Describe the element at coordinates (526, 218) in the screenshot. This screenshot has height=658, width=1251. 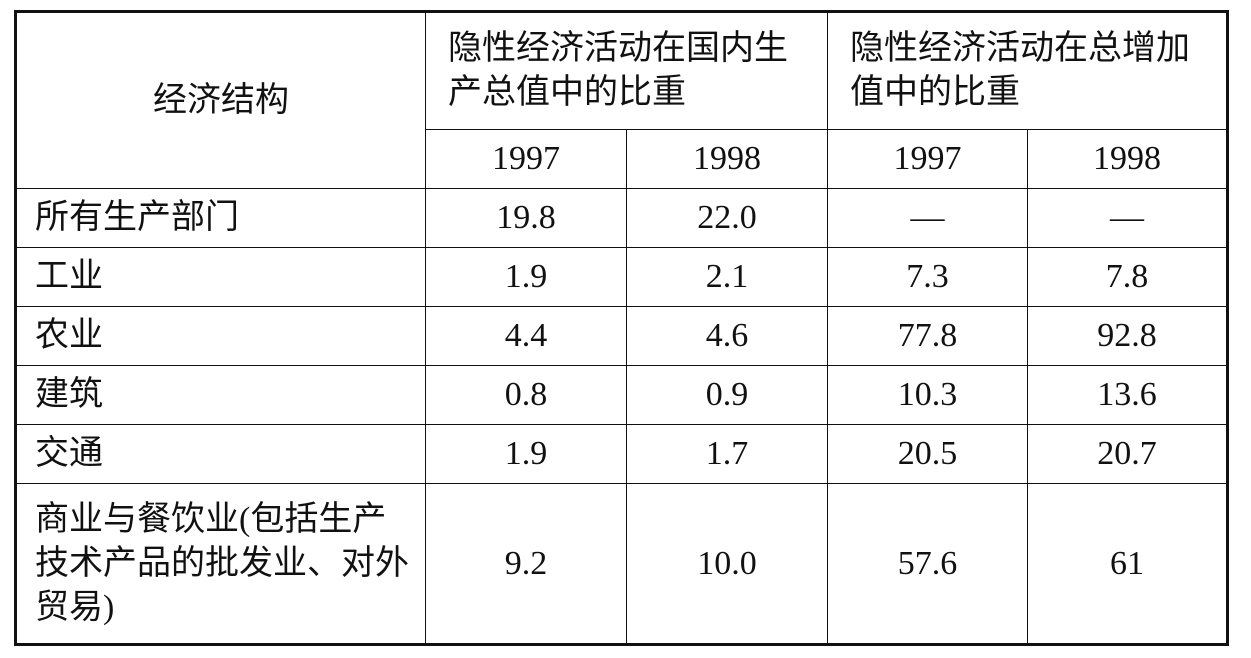
I see `cell-value: 19.8` at that location.